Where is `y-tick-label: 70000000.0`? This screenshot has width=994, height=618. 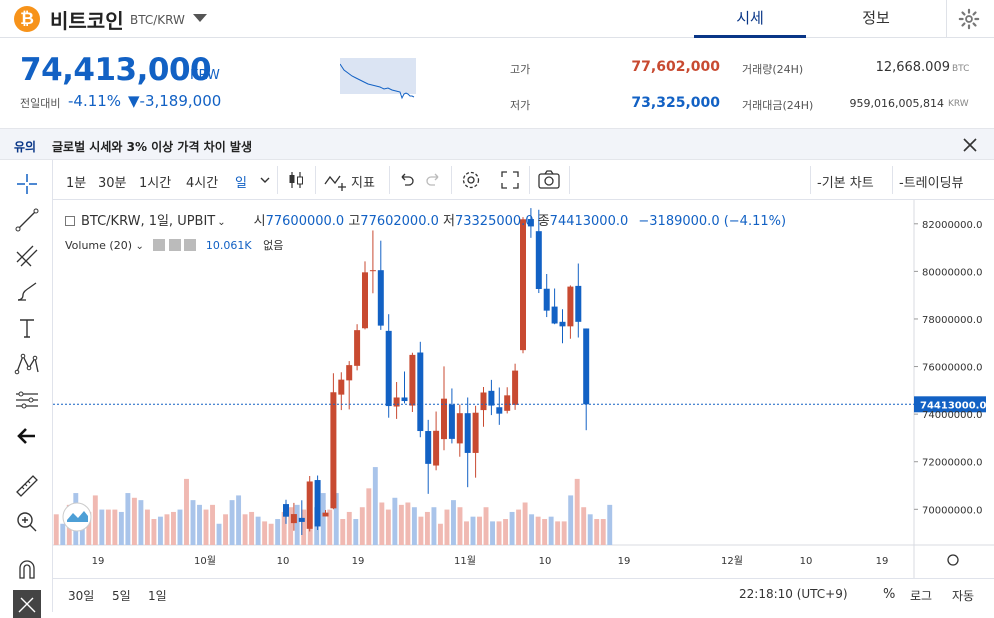 y-tick-label: 70000000.0 is located at coordinates (952, 510).